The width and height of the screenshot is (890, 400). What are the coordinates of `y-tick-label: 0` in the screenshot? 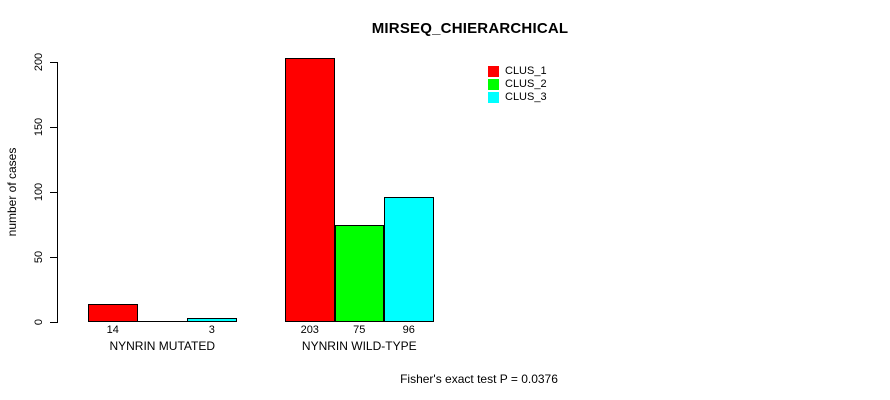 It's located at (39, 322).